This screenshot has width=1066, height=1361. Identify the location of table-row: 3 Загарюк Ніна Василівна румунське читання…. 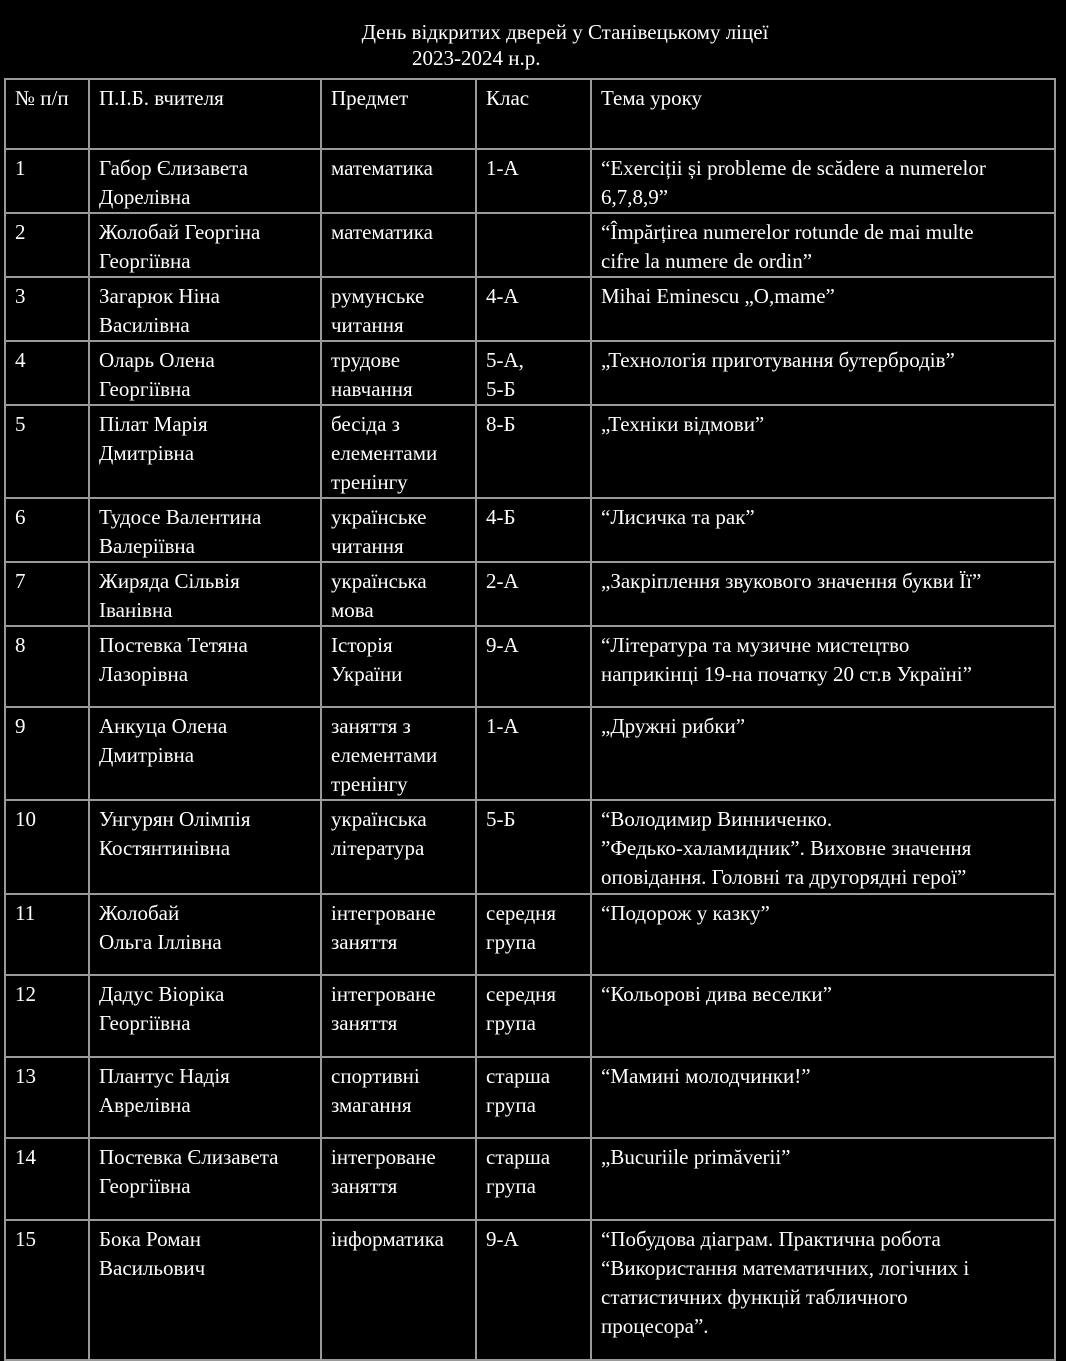
(530, 309).